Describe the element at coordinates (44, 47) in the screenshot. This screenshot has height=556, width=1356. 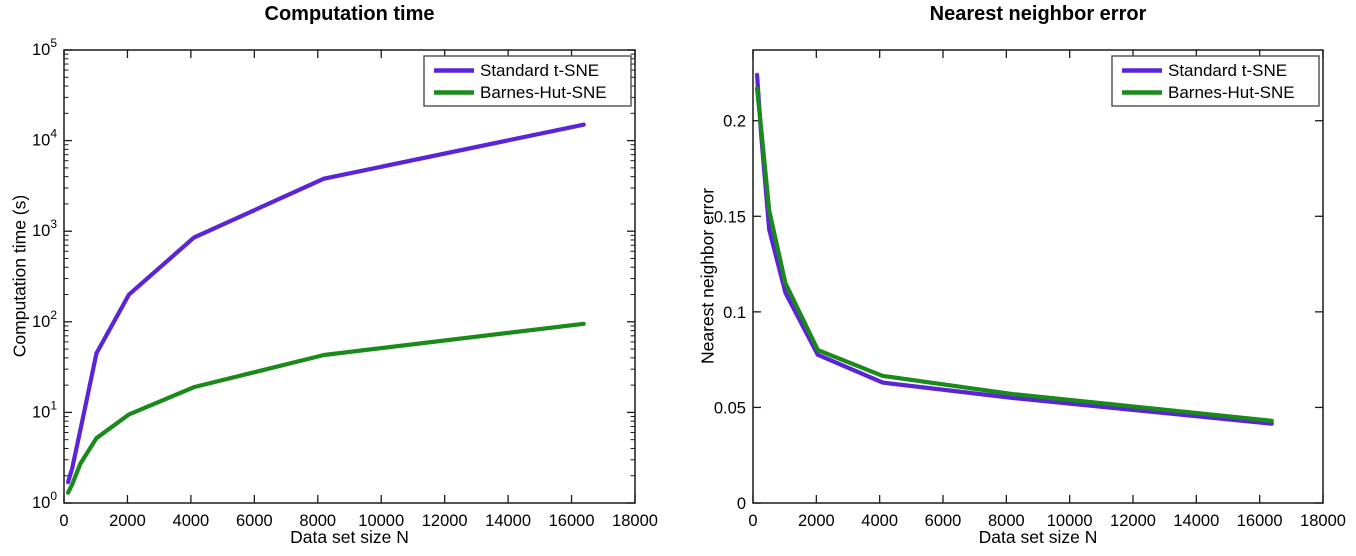
I see `y-tick-label: 10⁵` at that location.